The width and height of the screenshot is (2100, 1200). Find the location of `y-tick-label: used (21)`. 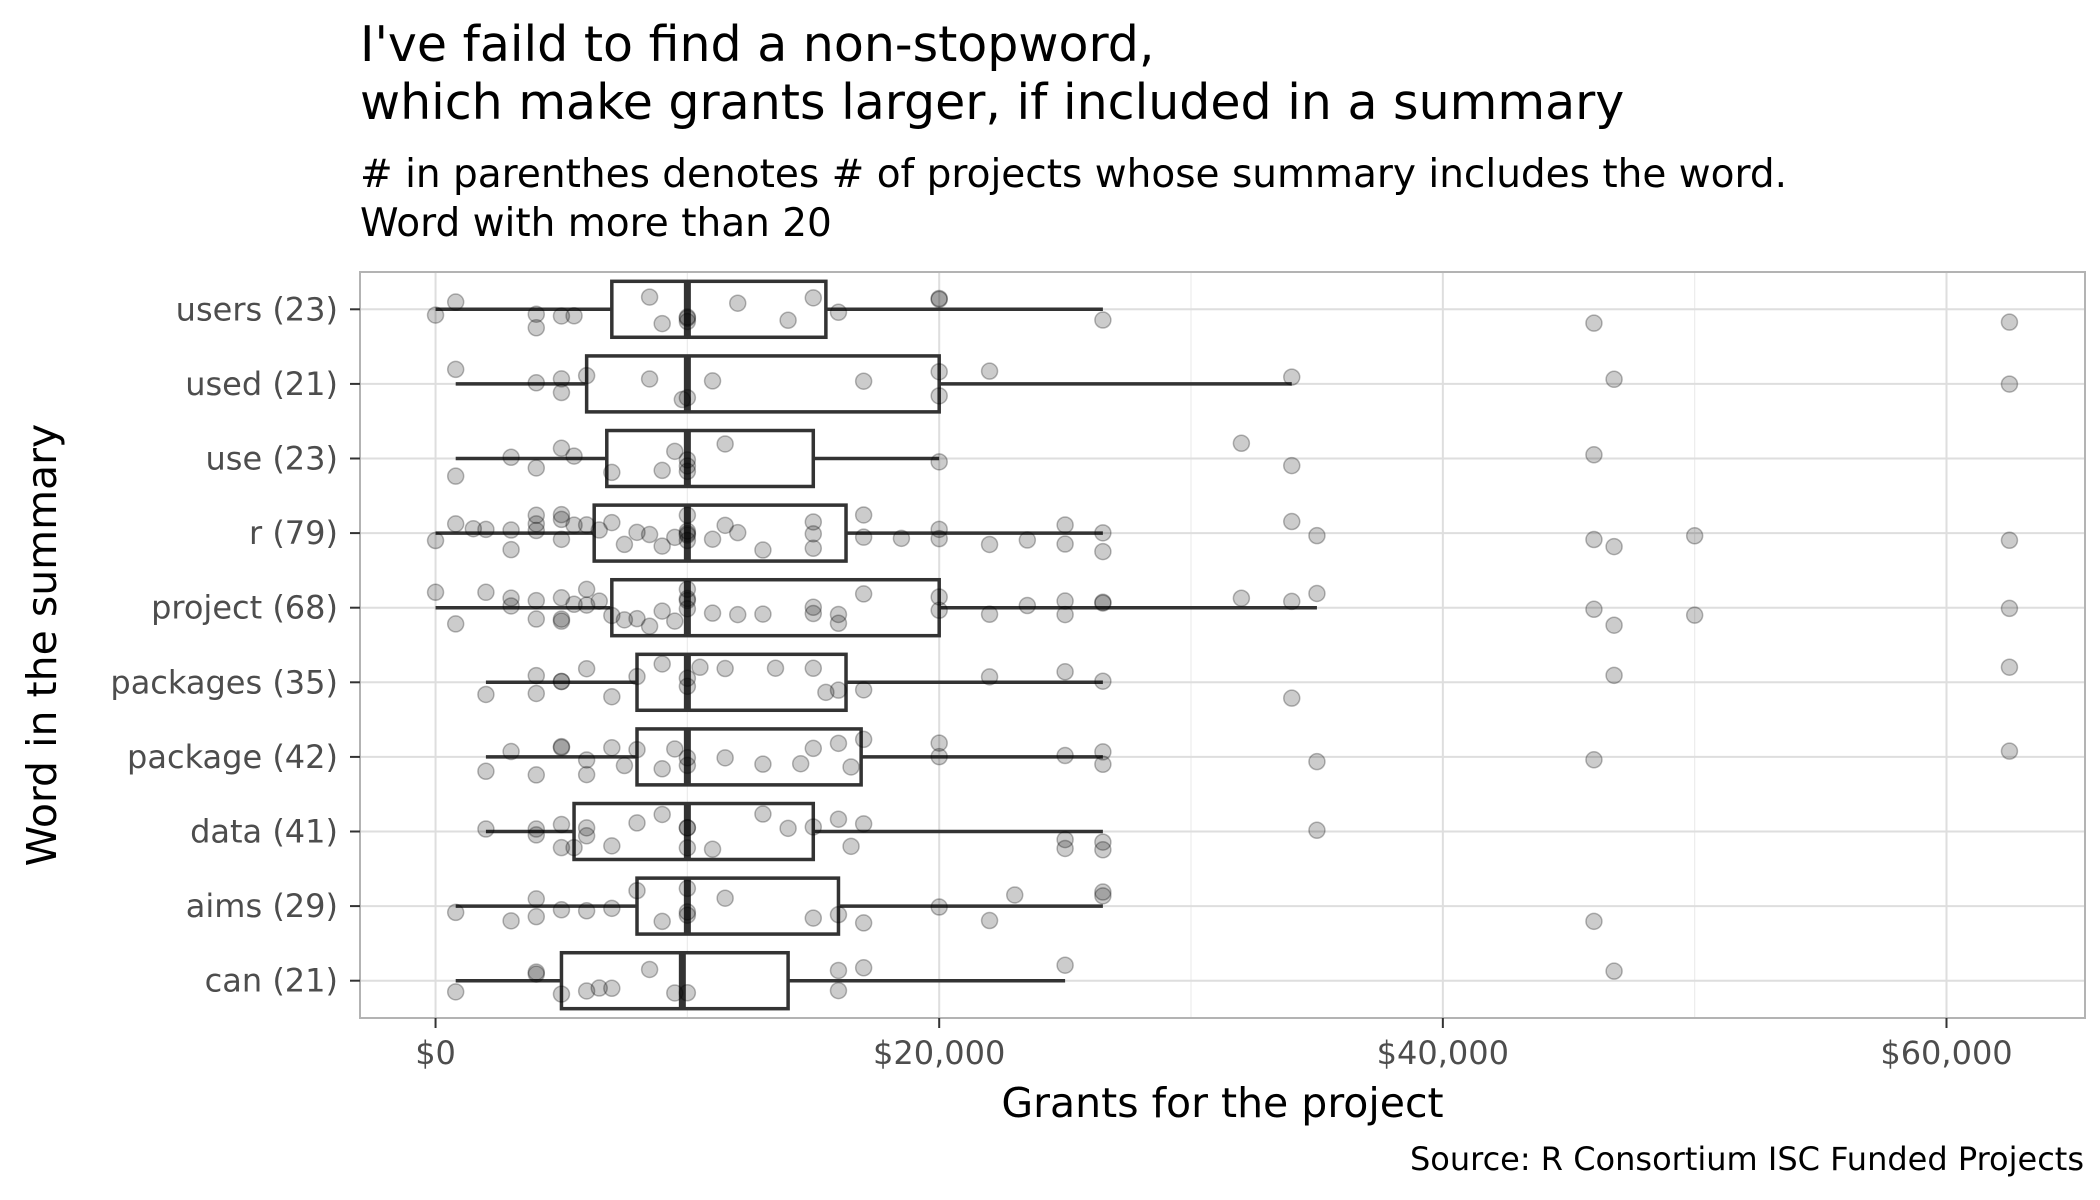

y-tick-label: used (21) is located at coordinates (261, 384).